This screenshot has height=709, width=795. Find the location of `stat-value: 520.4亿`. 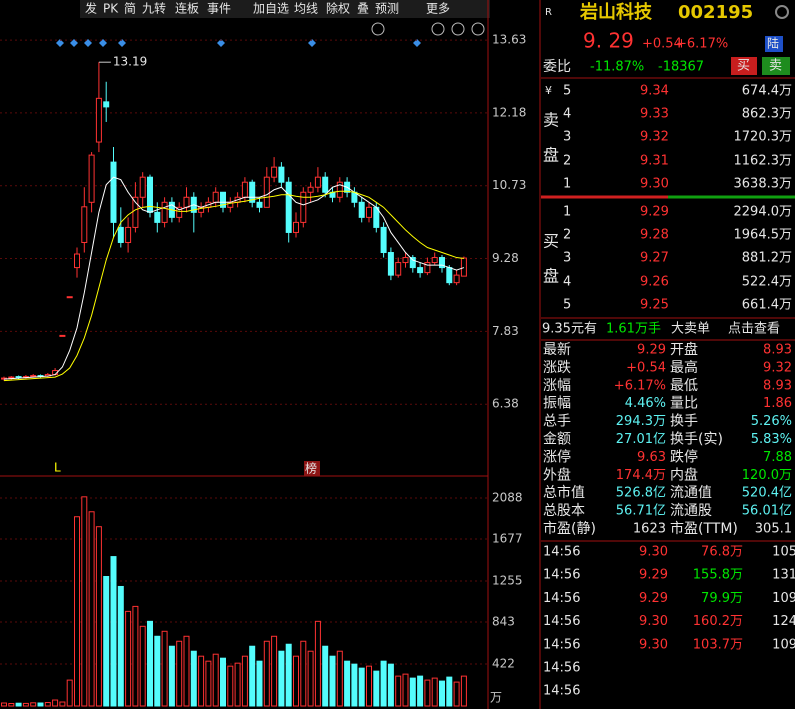

stat-value: 520.4亿 is located at coordinates (767, 493).